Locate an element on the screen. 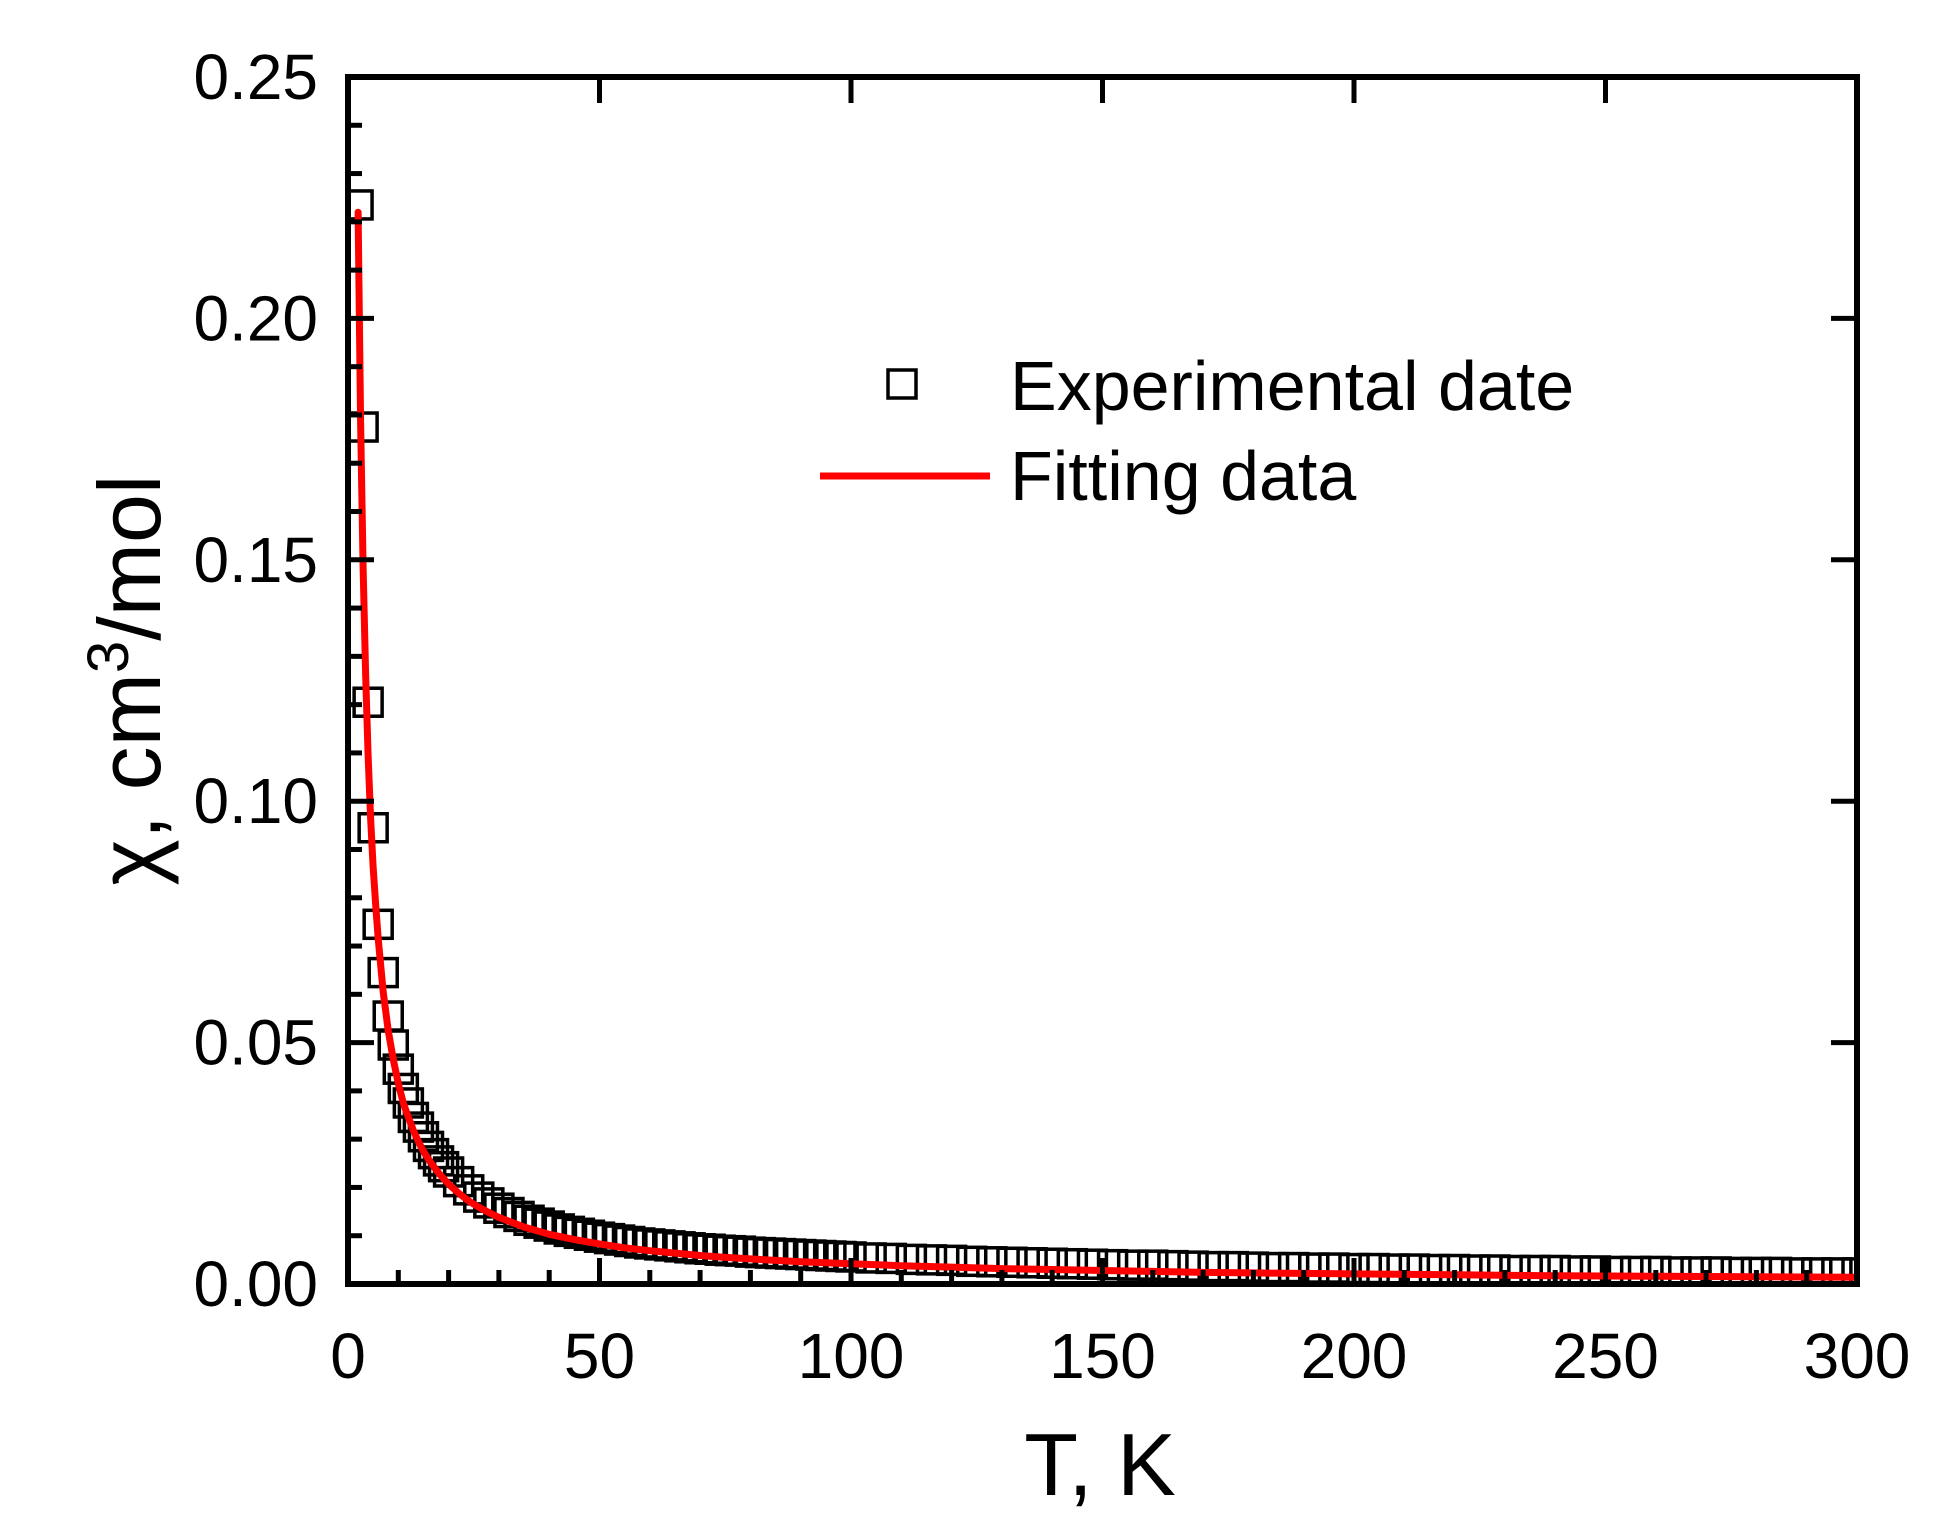 This screenshot has width=1936, height=1529. x-tick-label: 150 is located at coordinates (1102, 1356).